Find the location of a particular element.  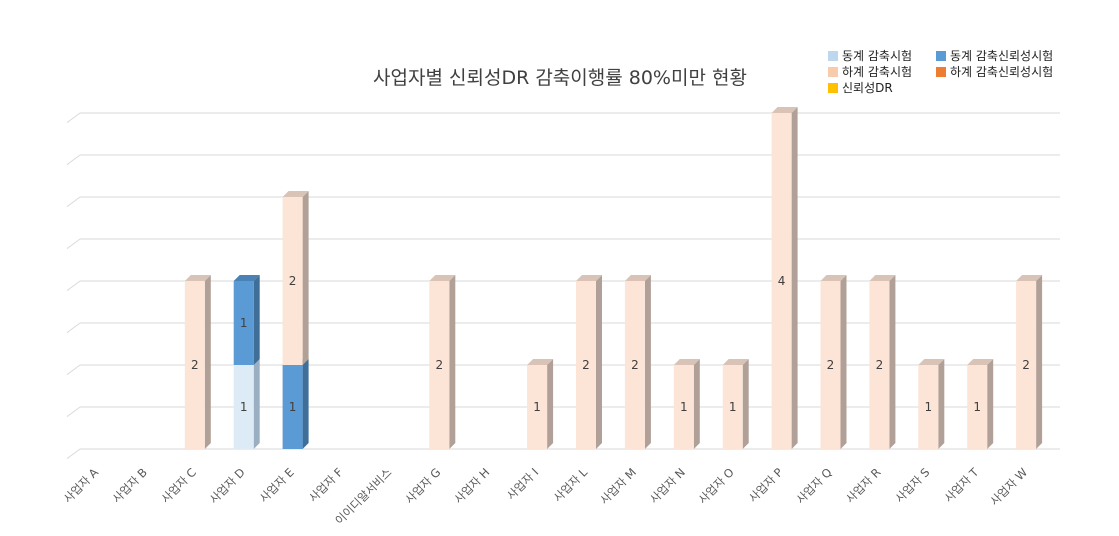

x-tick-label: 사업자 G is located at coordinates (422, 485).